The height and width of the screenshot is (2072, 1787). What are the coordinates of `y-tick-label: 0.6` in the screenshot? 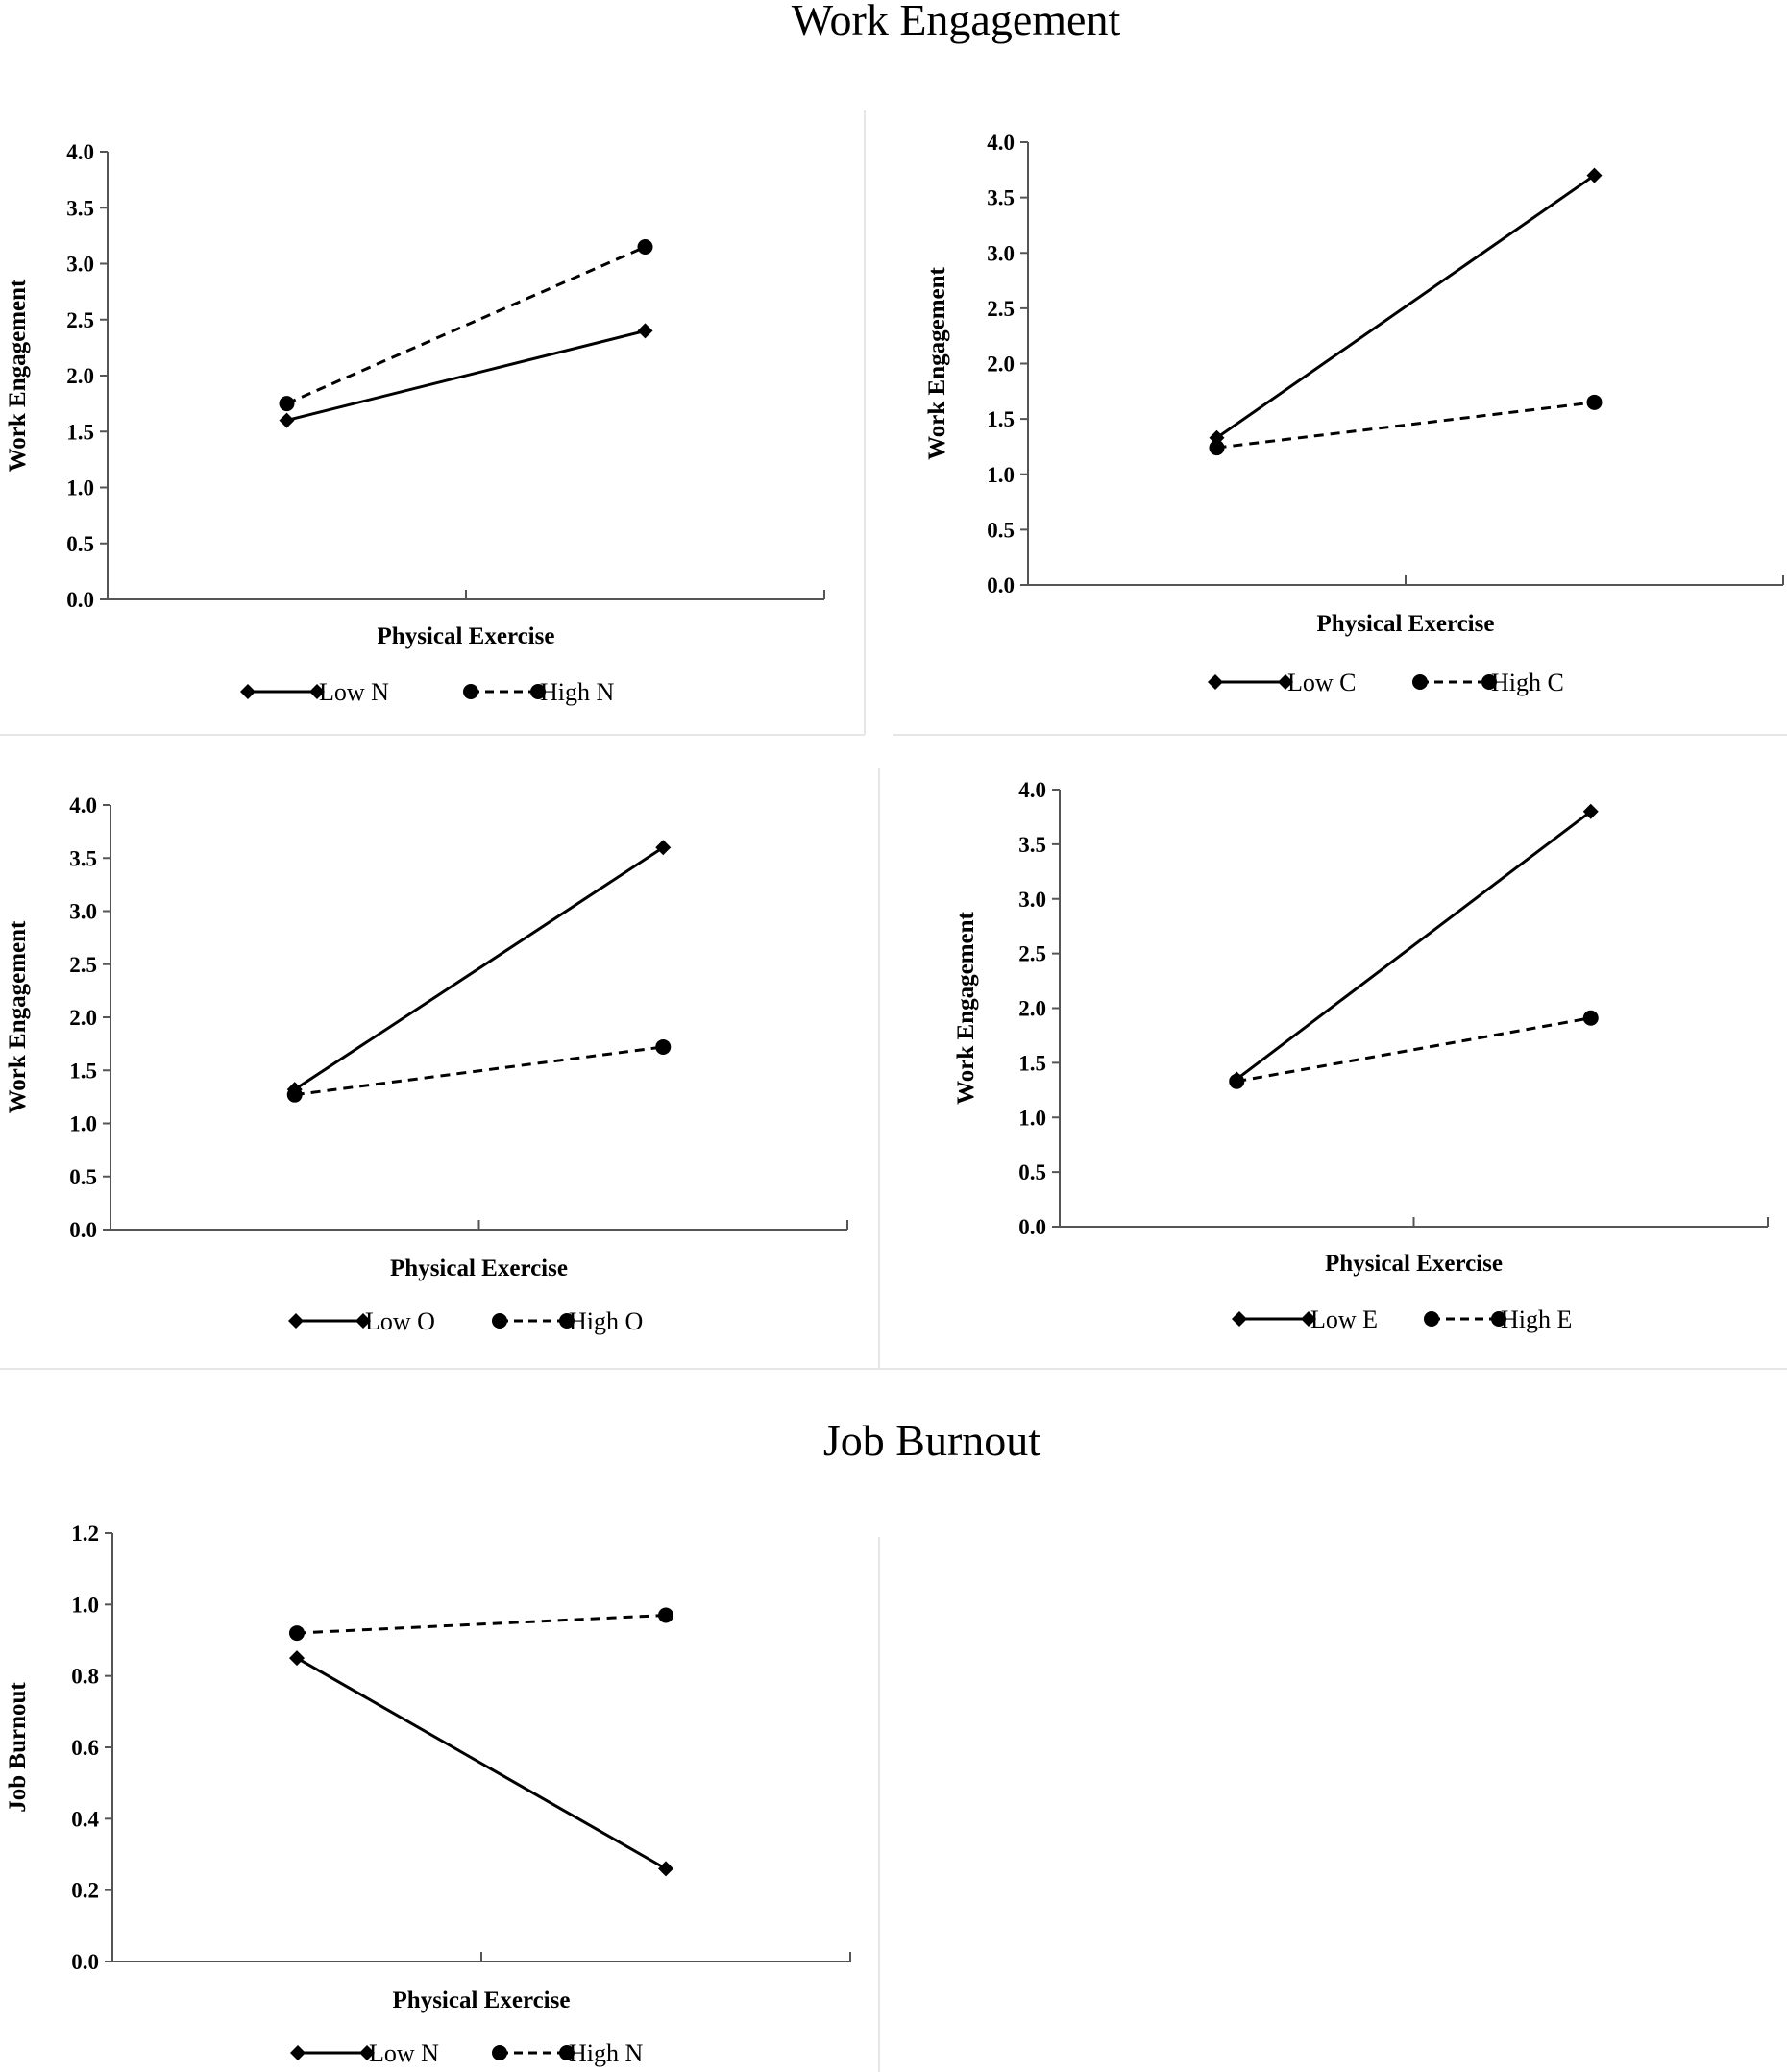 It's located at (85, 1748).